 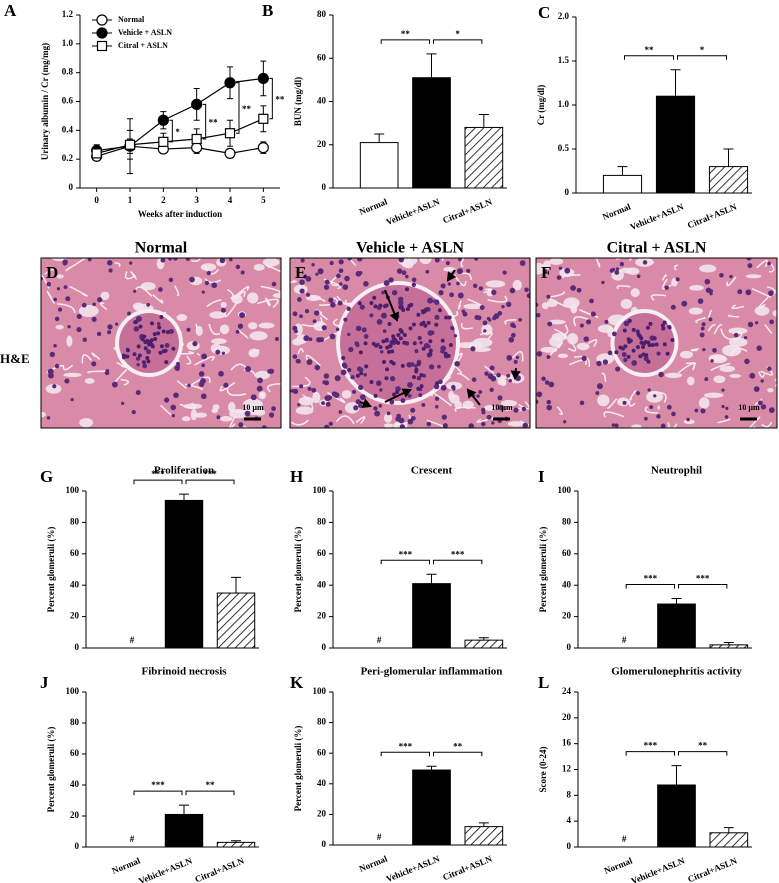 What do you see at coordinates (624, 640) in the screenshot?
I see `value-label: #` at bounding box center [624, 640].